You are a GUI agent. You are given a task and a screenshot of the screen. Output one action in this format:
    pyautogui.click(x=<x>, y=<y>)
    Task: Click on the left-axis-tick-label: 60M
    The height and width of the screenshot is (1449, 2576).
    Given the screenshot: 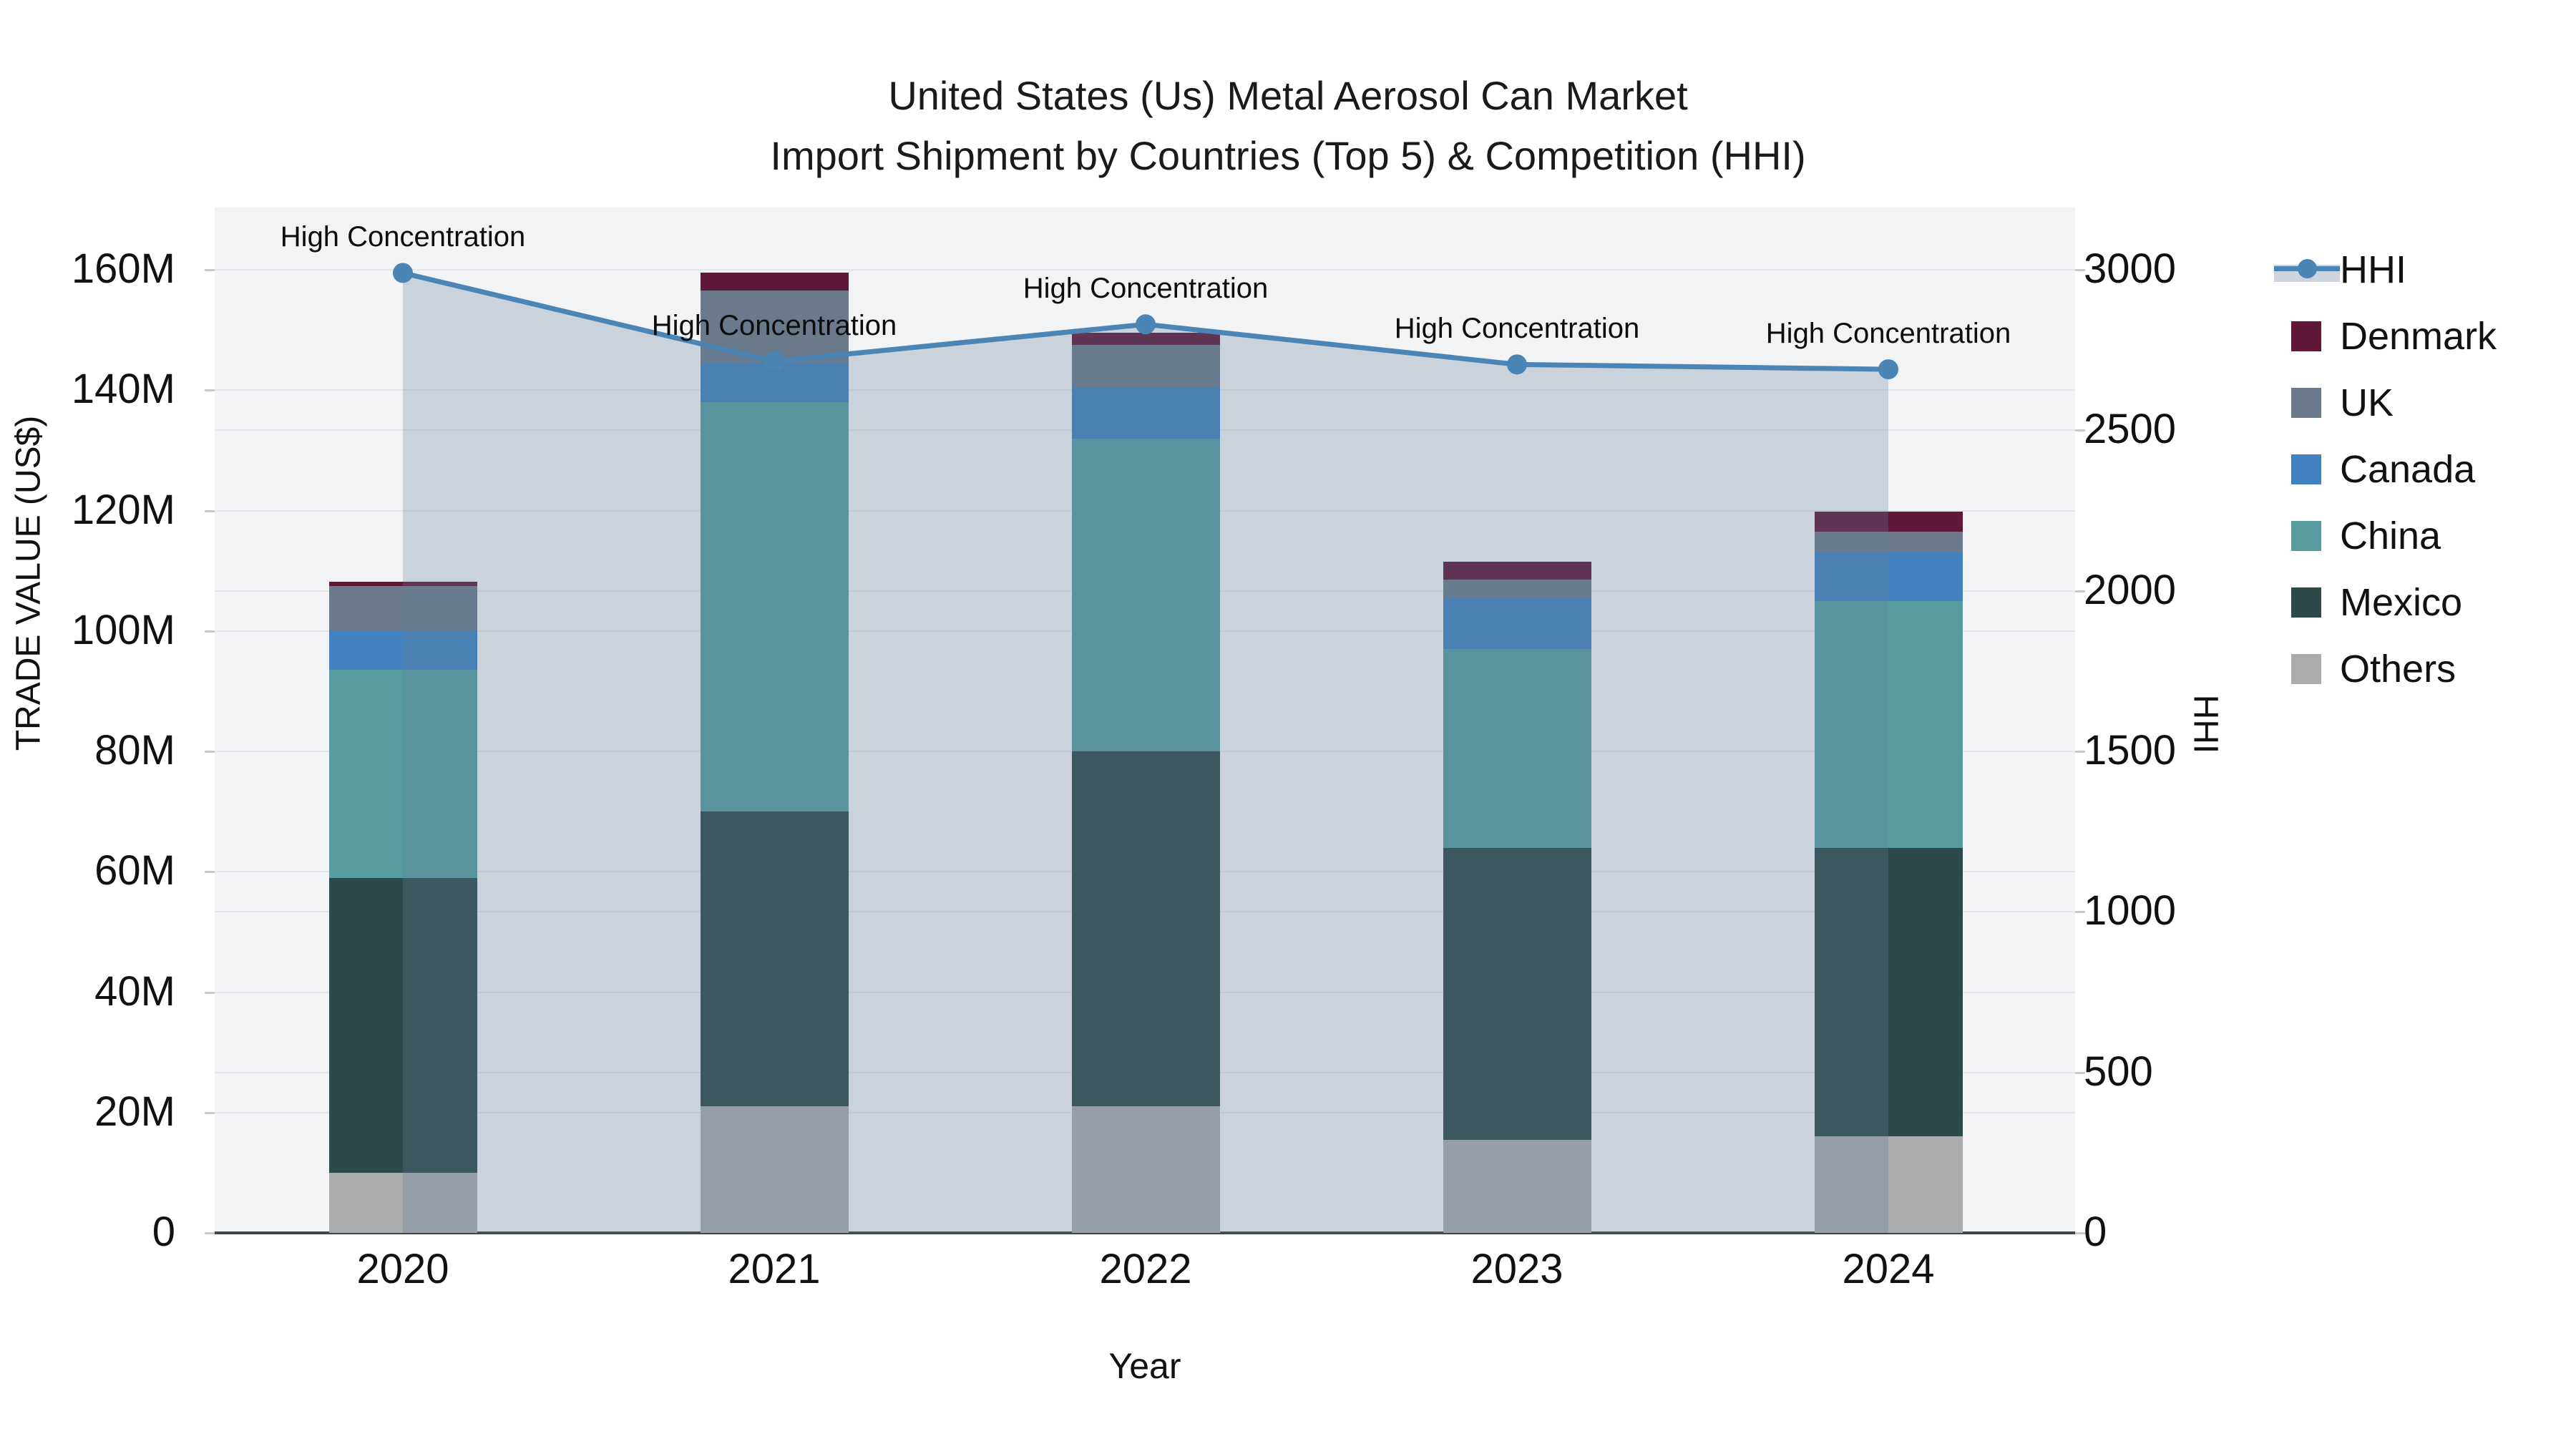 What is the action you would take?
    pyautogui.click(x=134, y=870)
    